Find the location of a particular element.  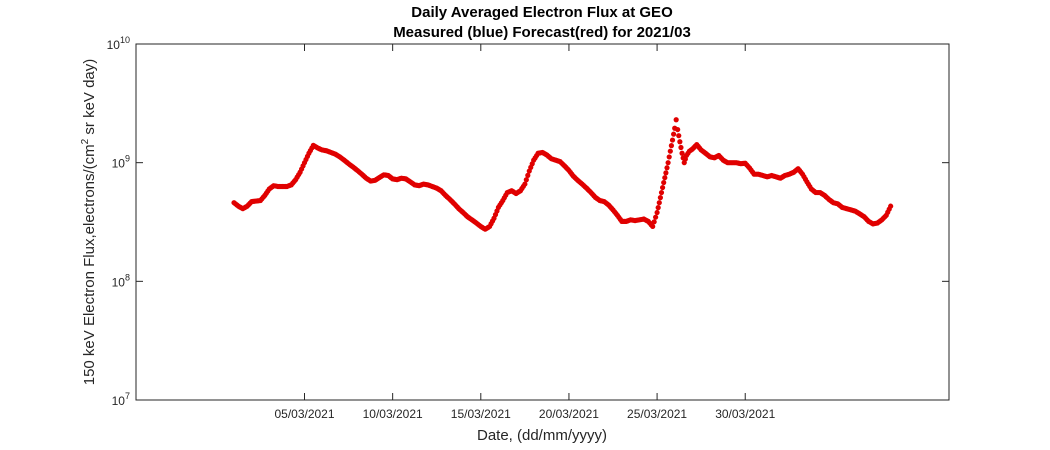

x-tick-label: 15/03/2021 is located at coordinates (481, 414).